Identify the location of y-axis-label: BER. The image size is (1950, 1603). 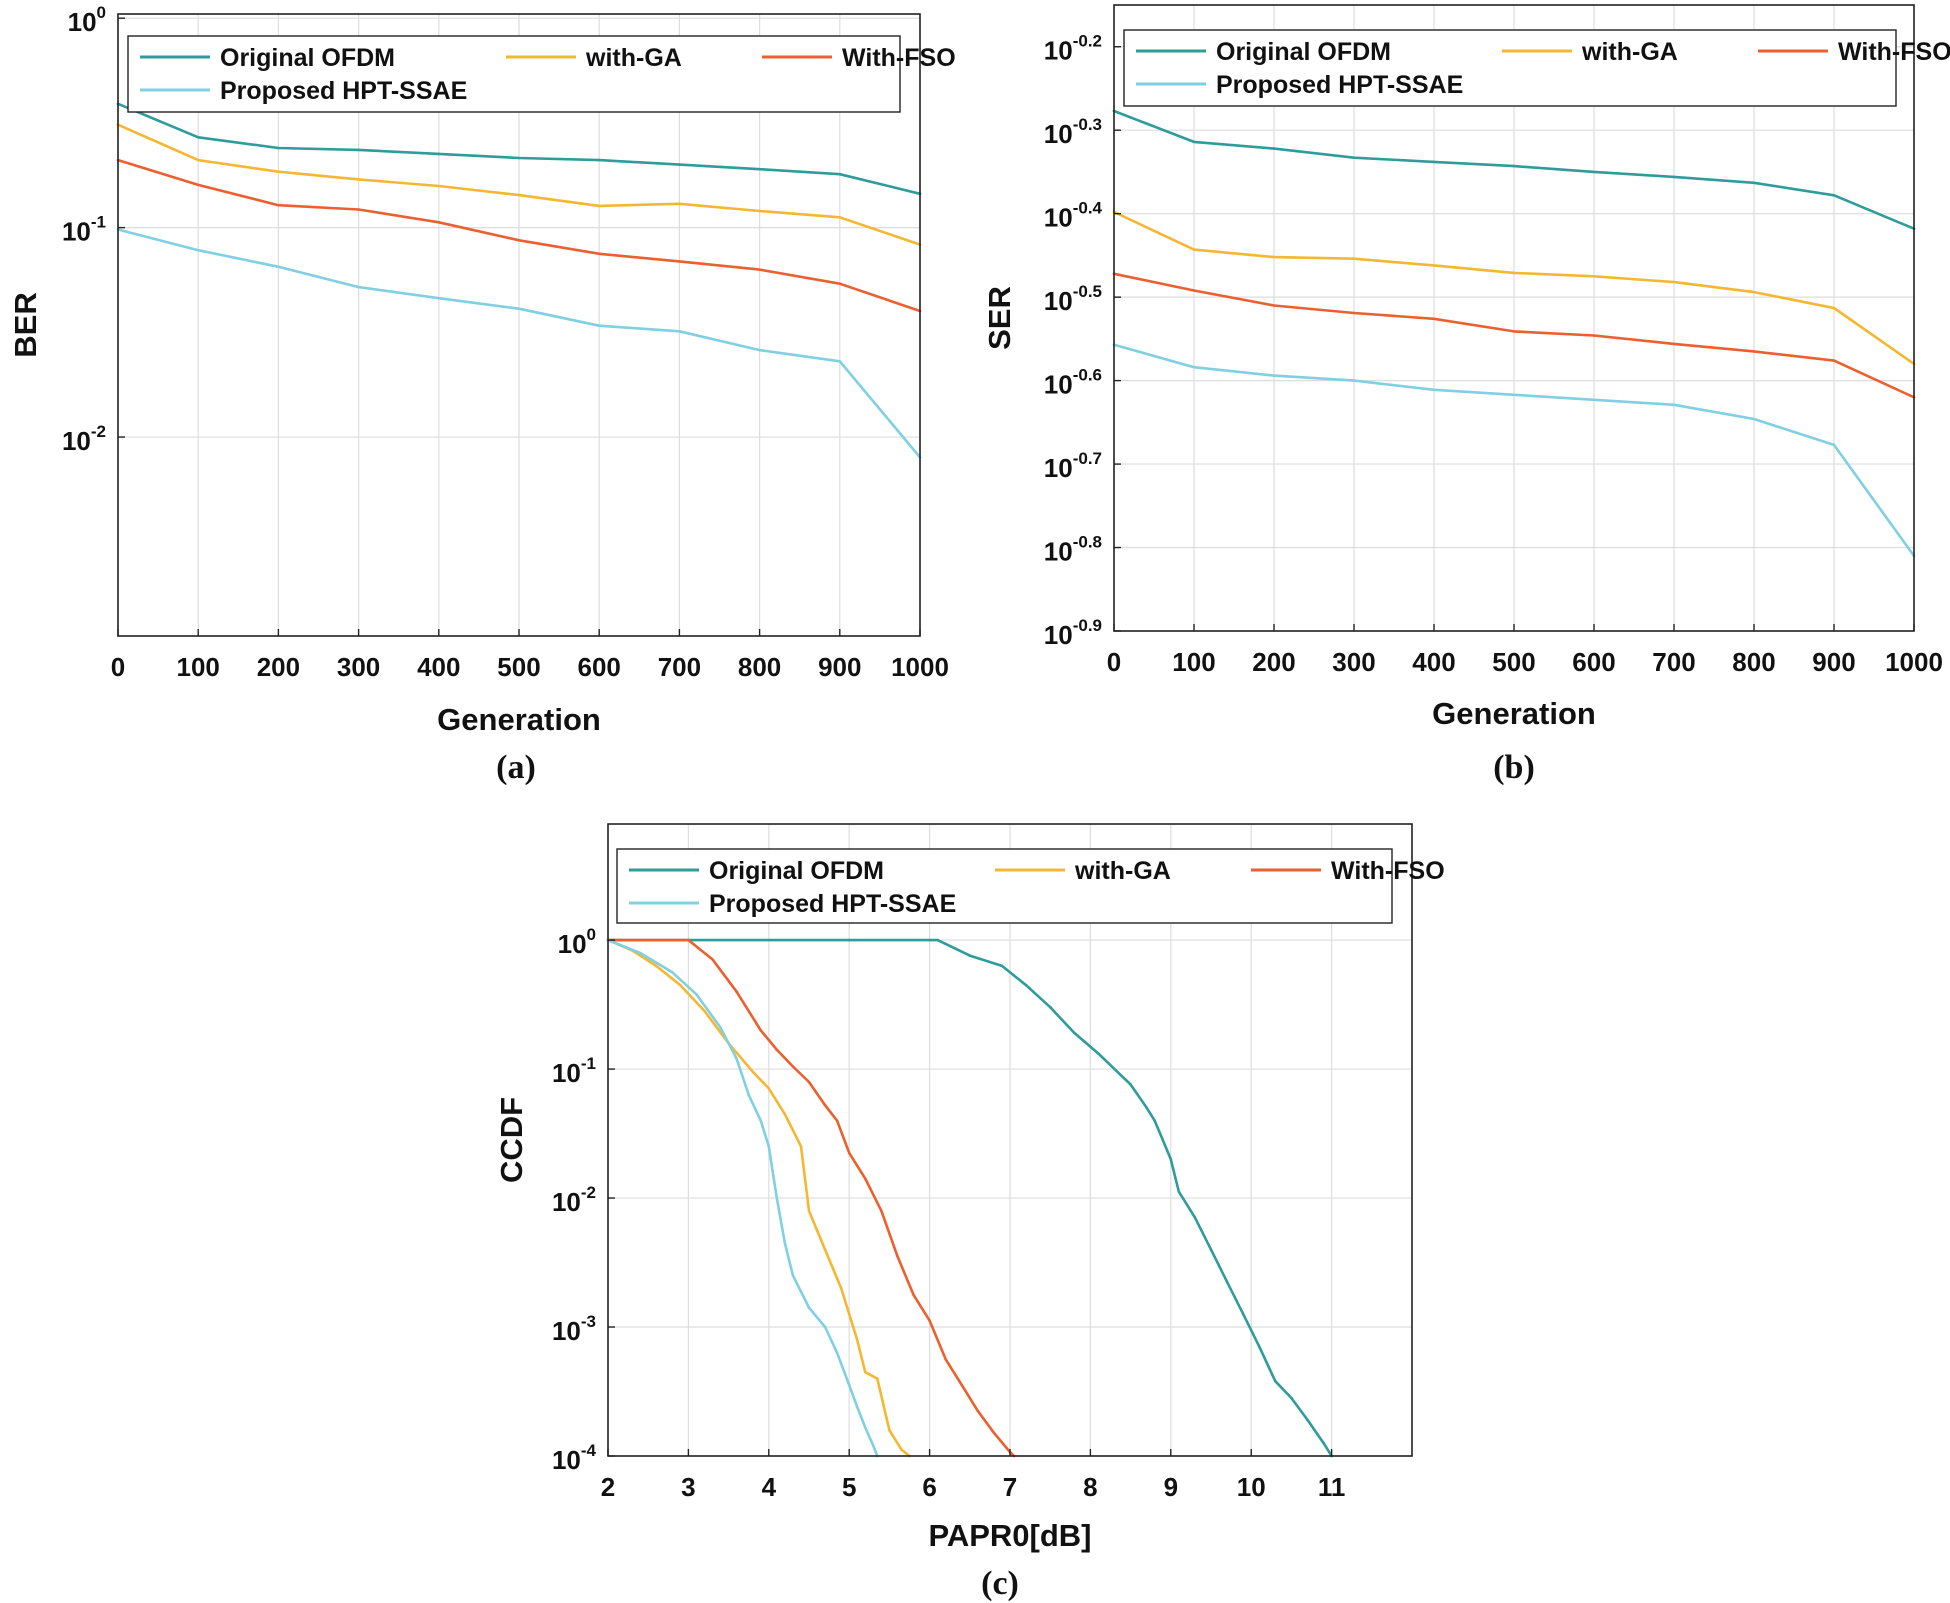
(25, 324).